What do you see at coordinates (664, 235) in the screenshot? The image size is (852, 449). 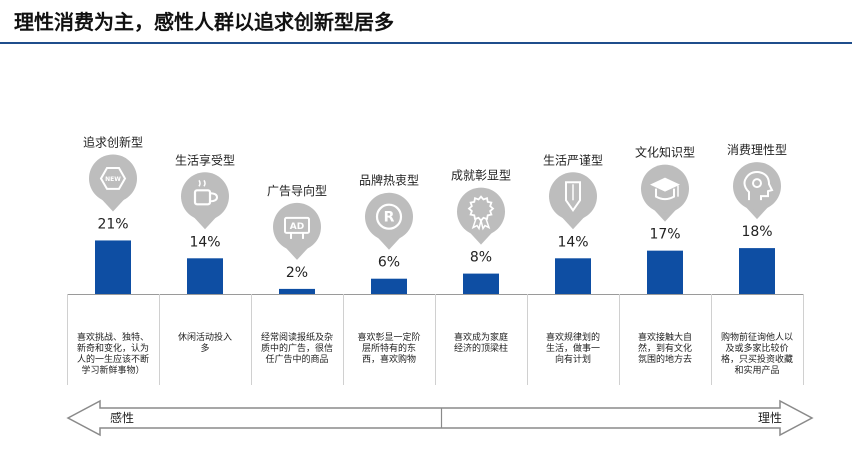 I see `value-label-7: 17%` at bounding box center [664, 235].